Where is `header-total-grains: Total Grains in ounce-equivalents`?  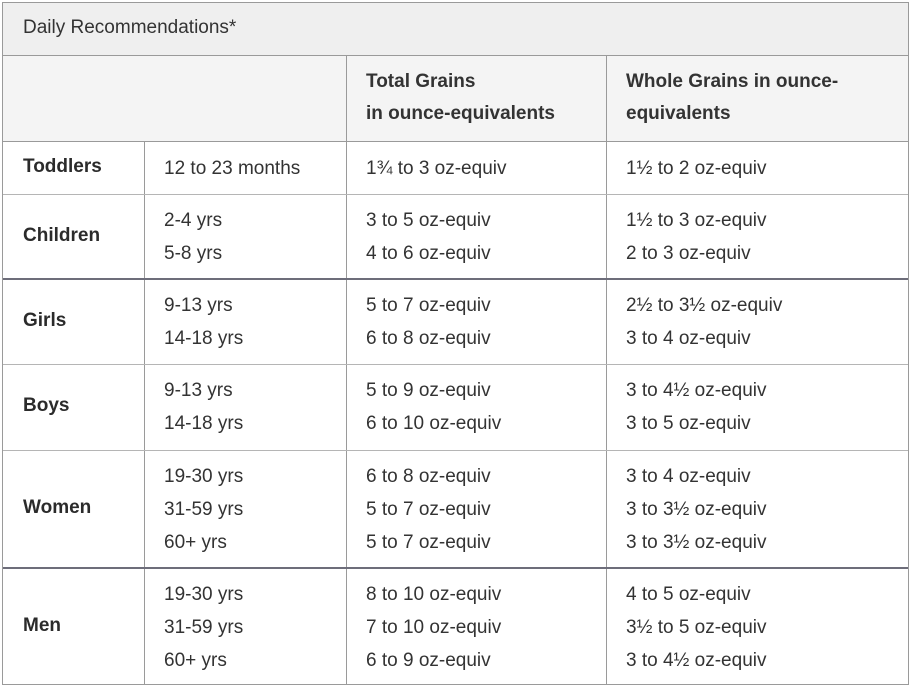
header-total-grains: Total Grains in ounce-equivalents is located at coordinates (486, 98).